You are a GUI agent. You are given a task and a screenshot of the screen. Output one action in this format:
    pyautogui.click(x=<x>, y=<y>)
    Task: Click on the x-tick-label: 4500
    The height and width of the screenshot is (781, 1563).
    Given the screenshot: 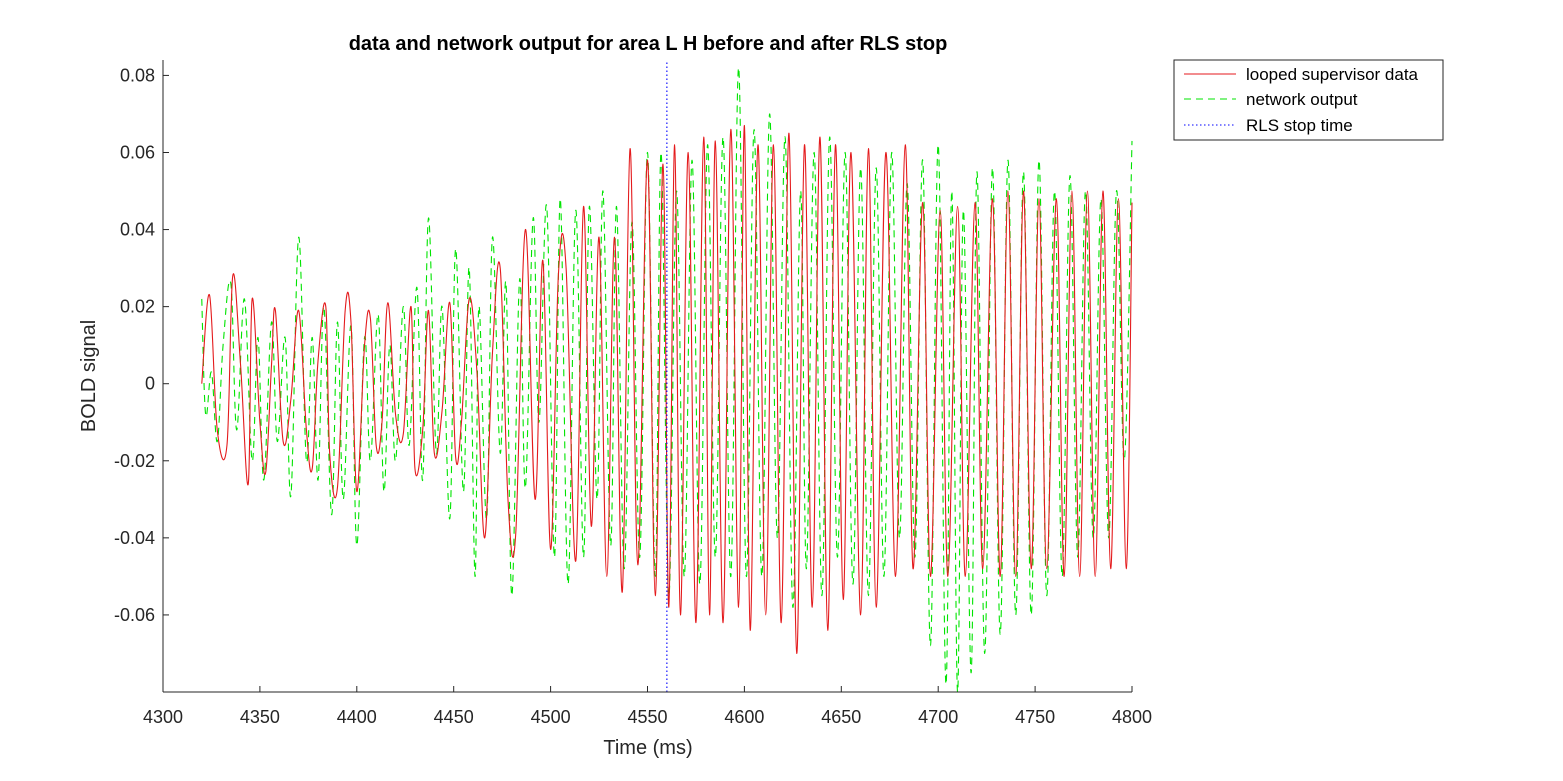 What is the action you would take?
    pyautogui.click(x=551, y=717)
    